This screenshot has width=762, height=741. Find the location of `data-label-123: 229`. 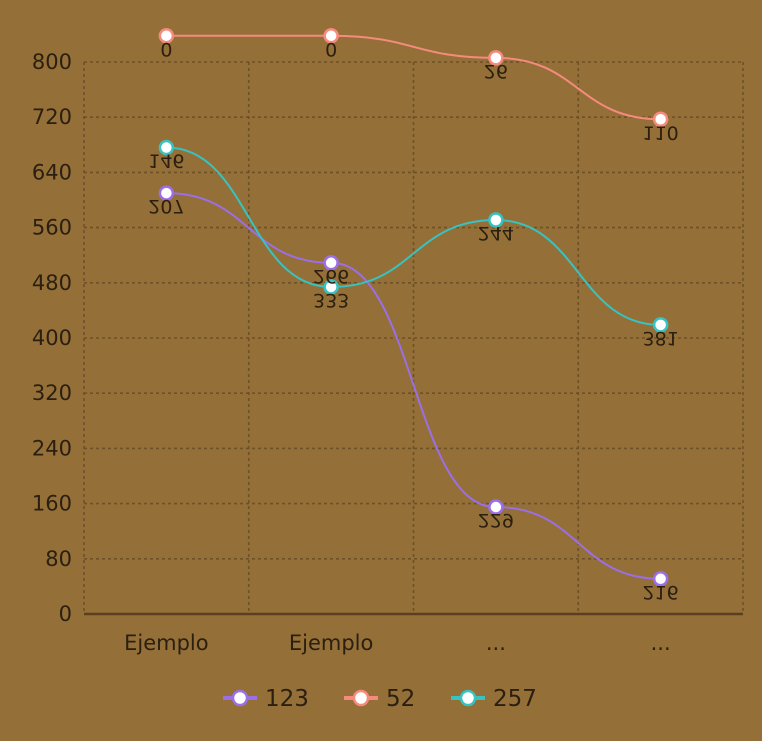

data-label-123: 229 is located at coordinates (496, 520).